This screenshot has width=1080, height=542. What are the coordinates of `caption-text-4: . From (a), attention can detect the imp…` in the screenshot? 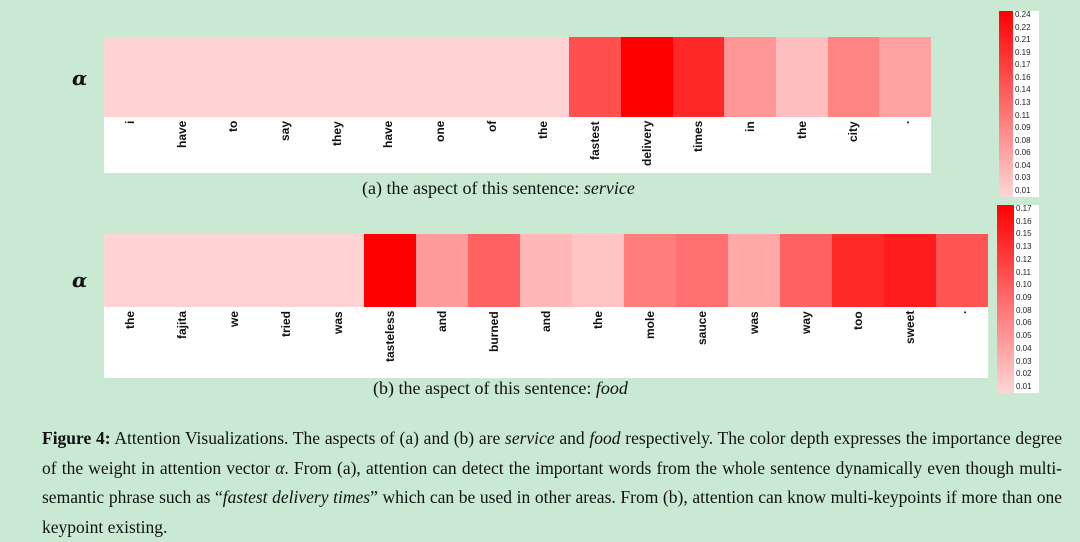 It's located at (552, 482).